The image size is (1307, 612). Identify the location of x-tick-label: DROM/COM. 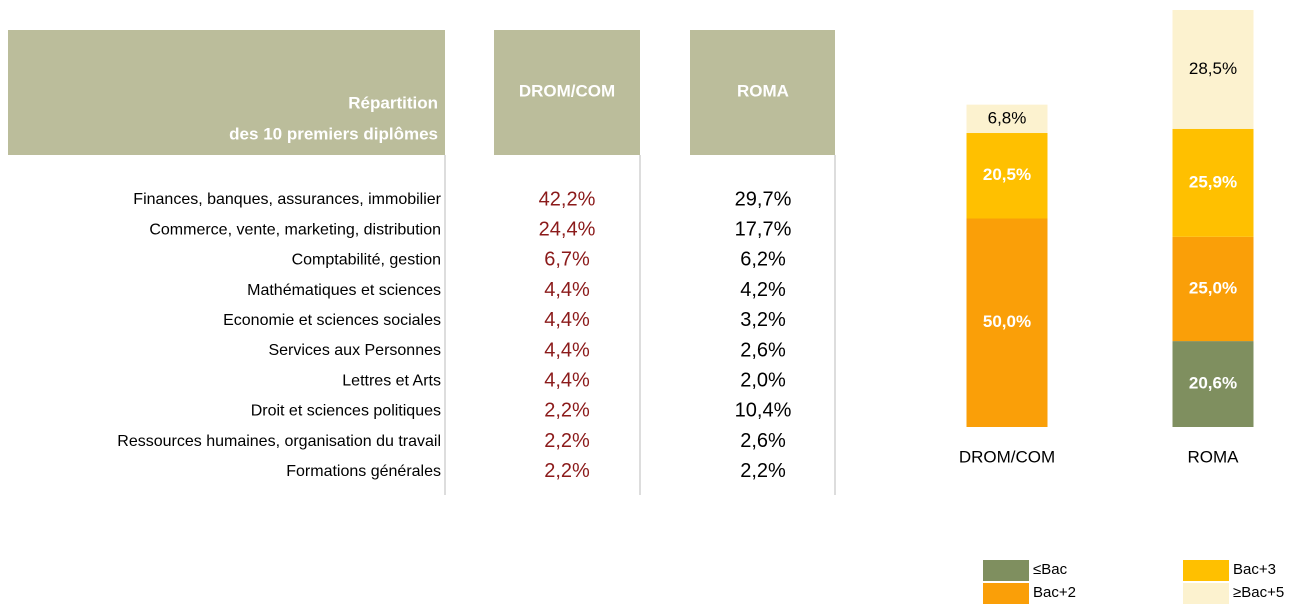
(1007, 456).